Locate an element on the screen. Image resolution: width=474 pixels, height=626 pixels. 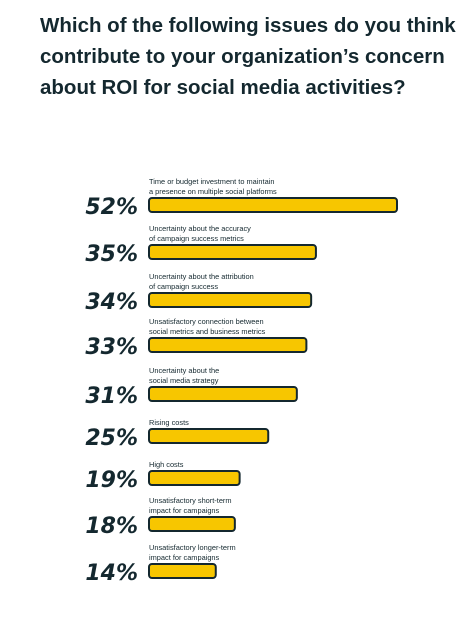
value-label: 25% is located at coordinates (111, 438).